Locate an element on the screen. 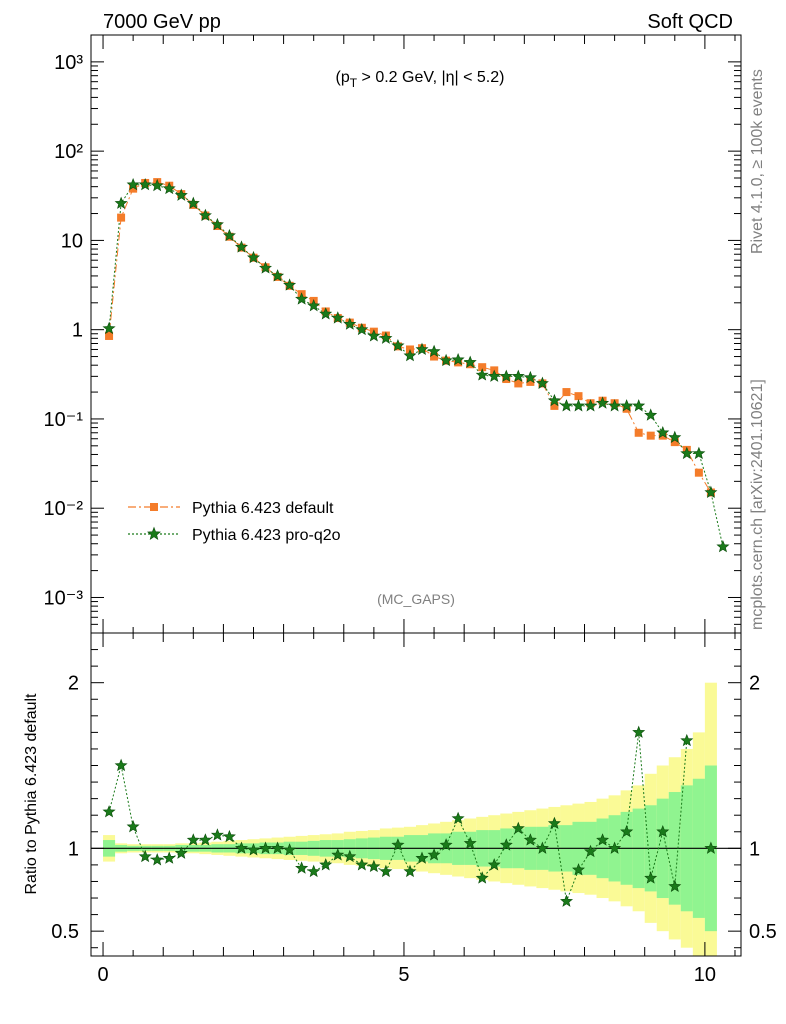 The width and height of the screenshot is (786, 1024). ratio-ytick-label-right: 1 is located at coordinates (754, 849).